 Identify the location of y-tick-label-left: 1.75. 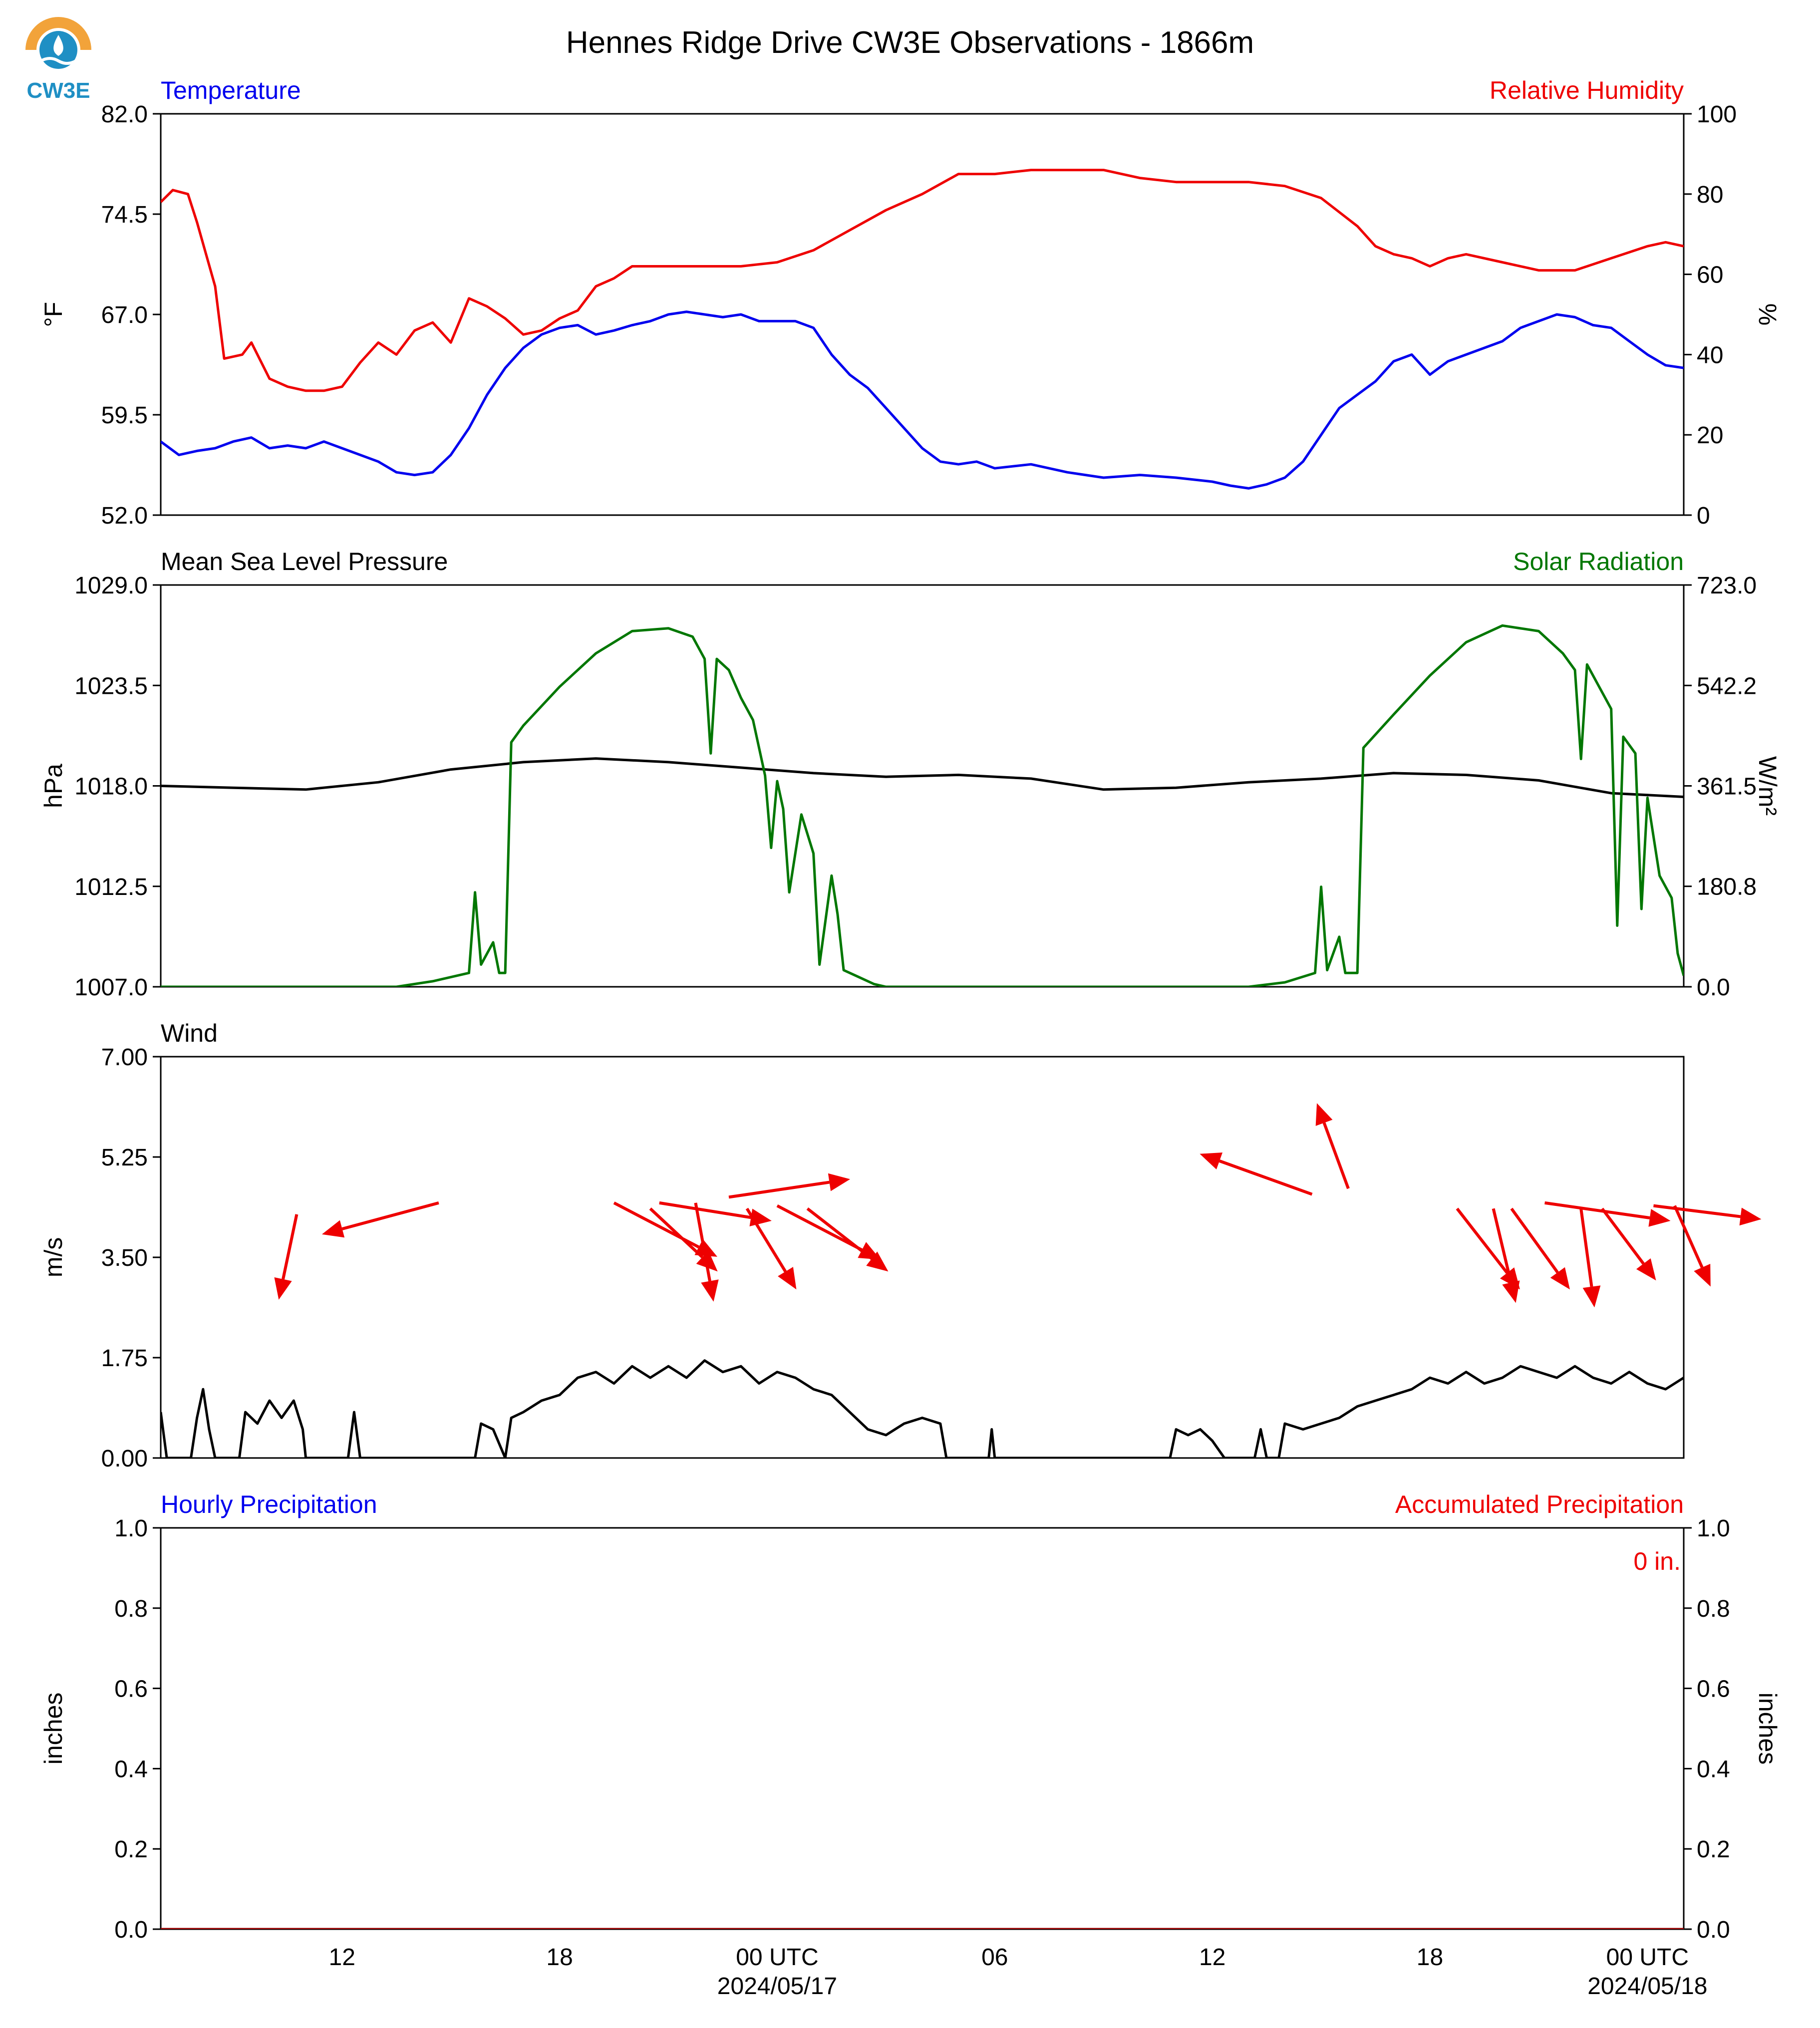
(124, 1358).